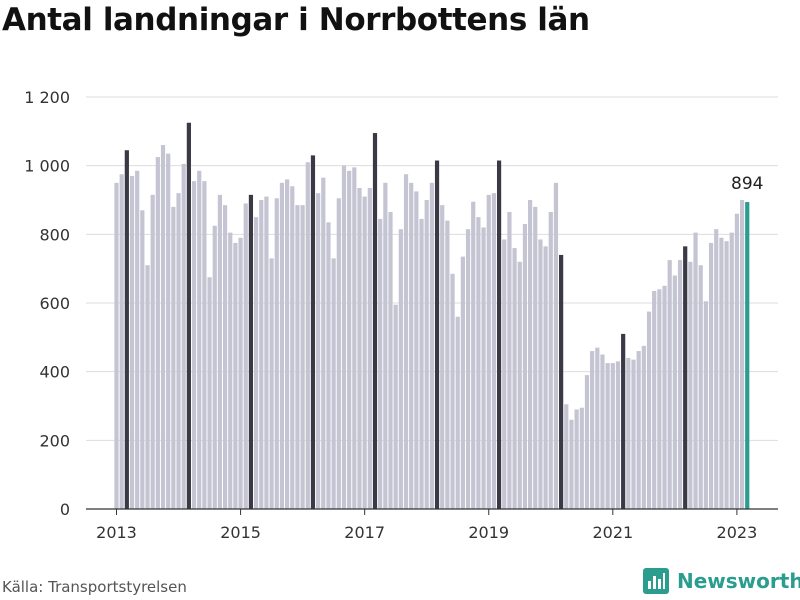 This screenshot has width=800, height=600. Describe the element at coordinates (747, 184) in the screenshot. I see `annotations: 894` at that location.